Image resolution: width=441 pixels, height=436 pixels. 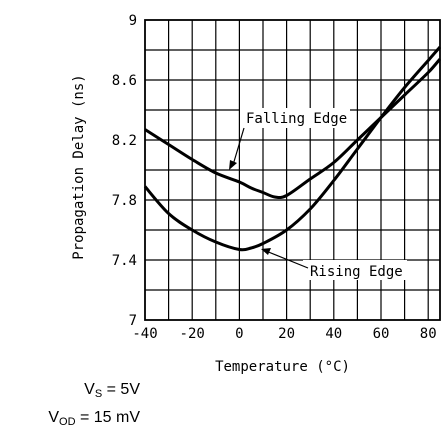 What do you see at coordinates (124, 141) in the screenshot?
I see `y-tick-label: 8.2` at bounding box center [124, 141].